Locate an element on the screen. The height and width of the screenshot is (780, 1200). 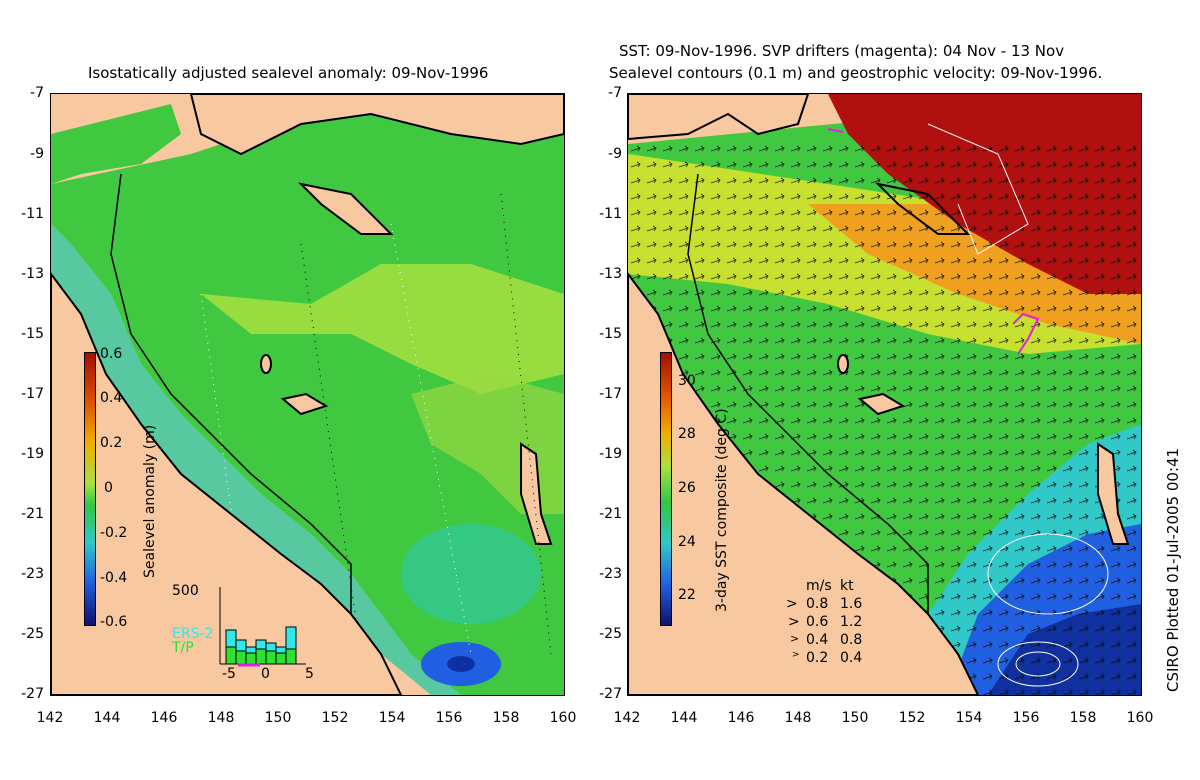
right-cbar-tick-3: 24 is located at coordinates (687, 542).